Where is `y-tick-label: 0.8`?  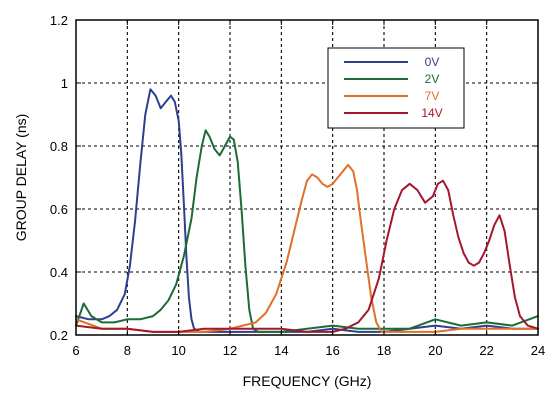
y-tick-label: 0.8 is located at coordinates (59, 146).